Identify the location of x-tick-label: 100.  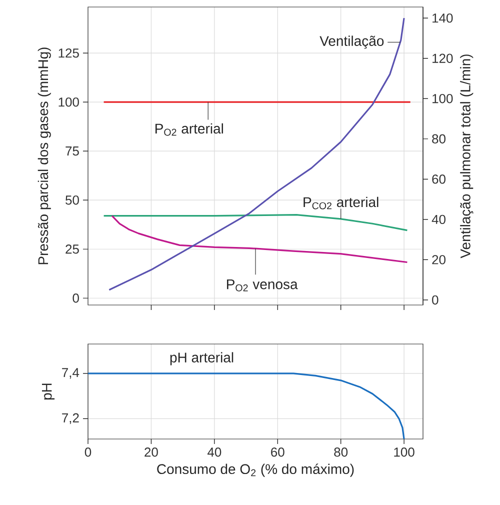
(404, 452).